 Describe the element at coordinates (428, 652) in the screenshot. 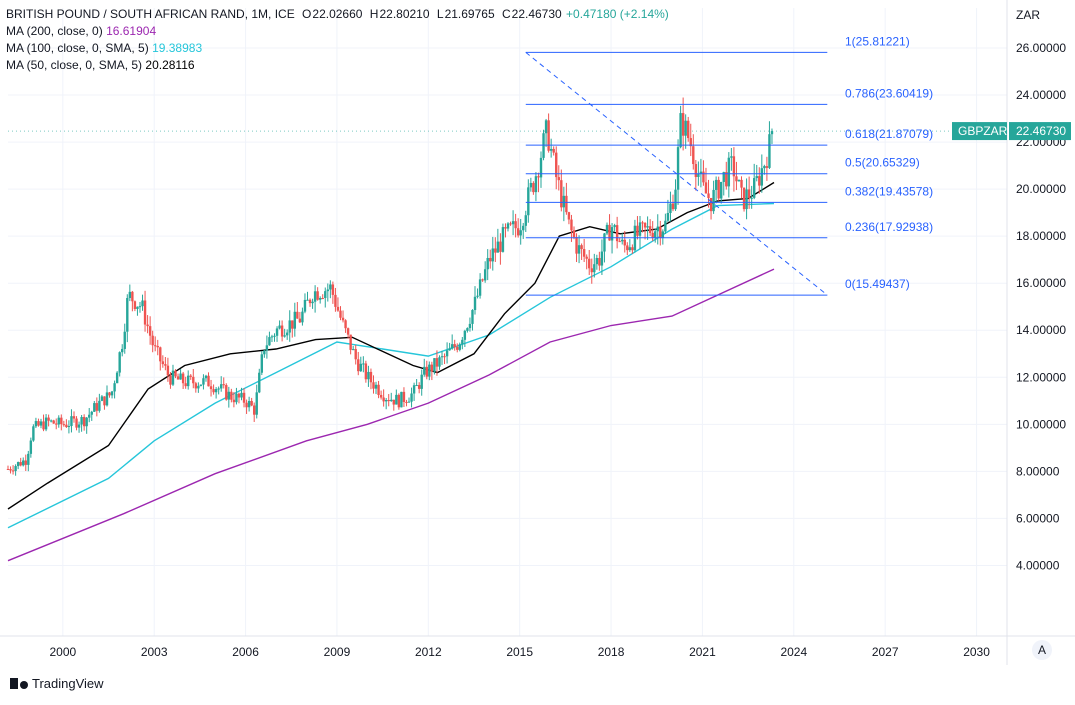

I see `x-tick-label: 2012` at that location.